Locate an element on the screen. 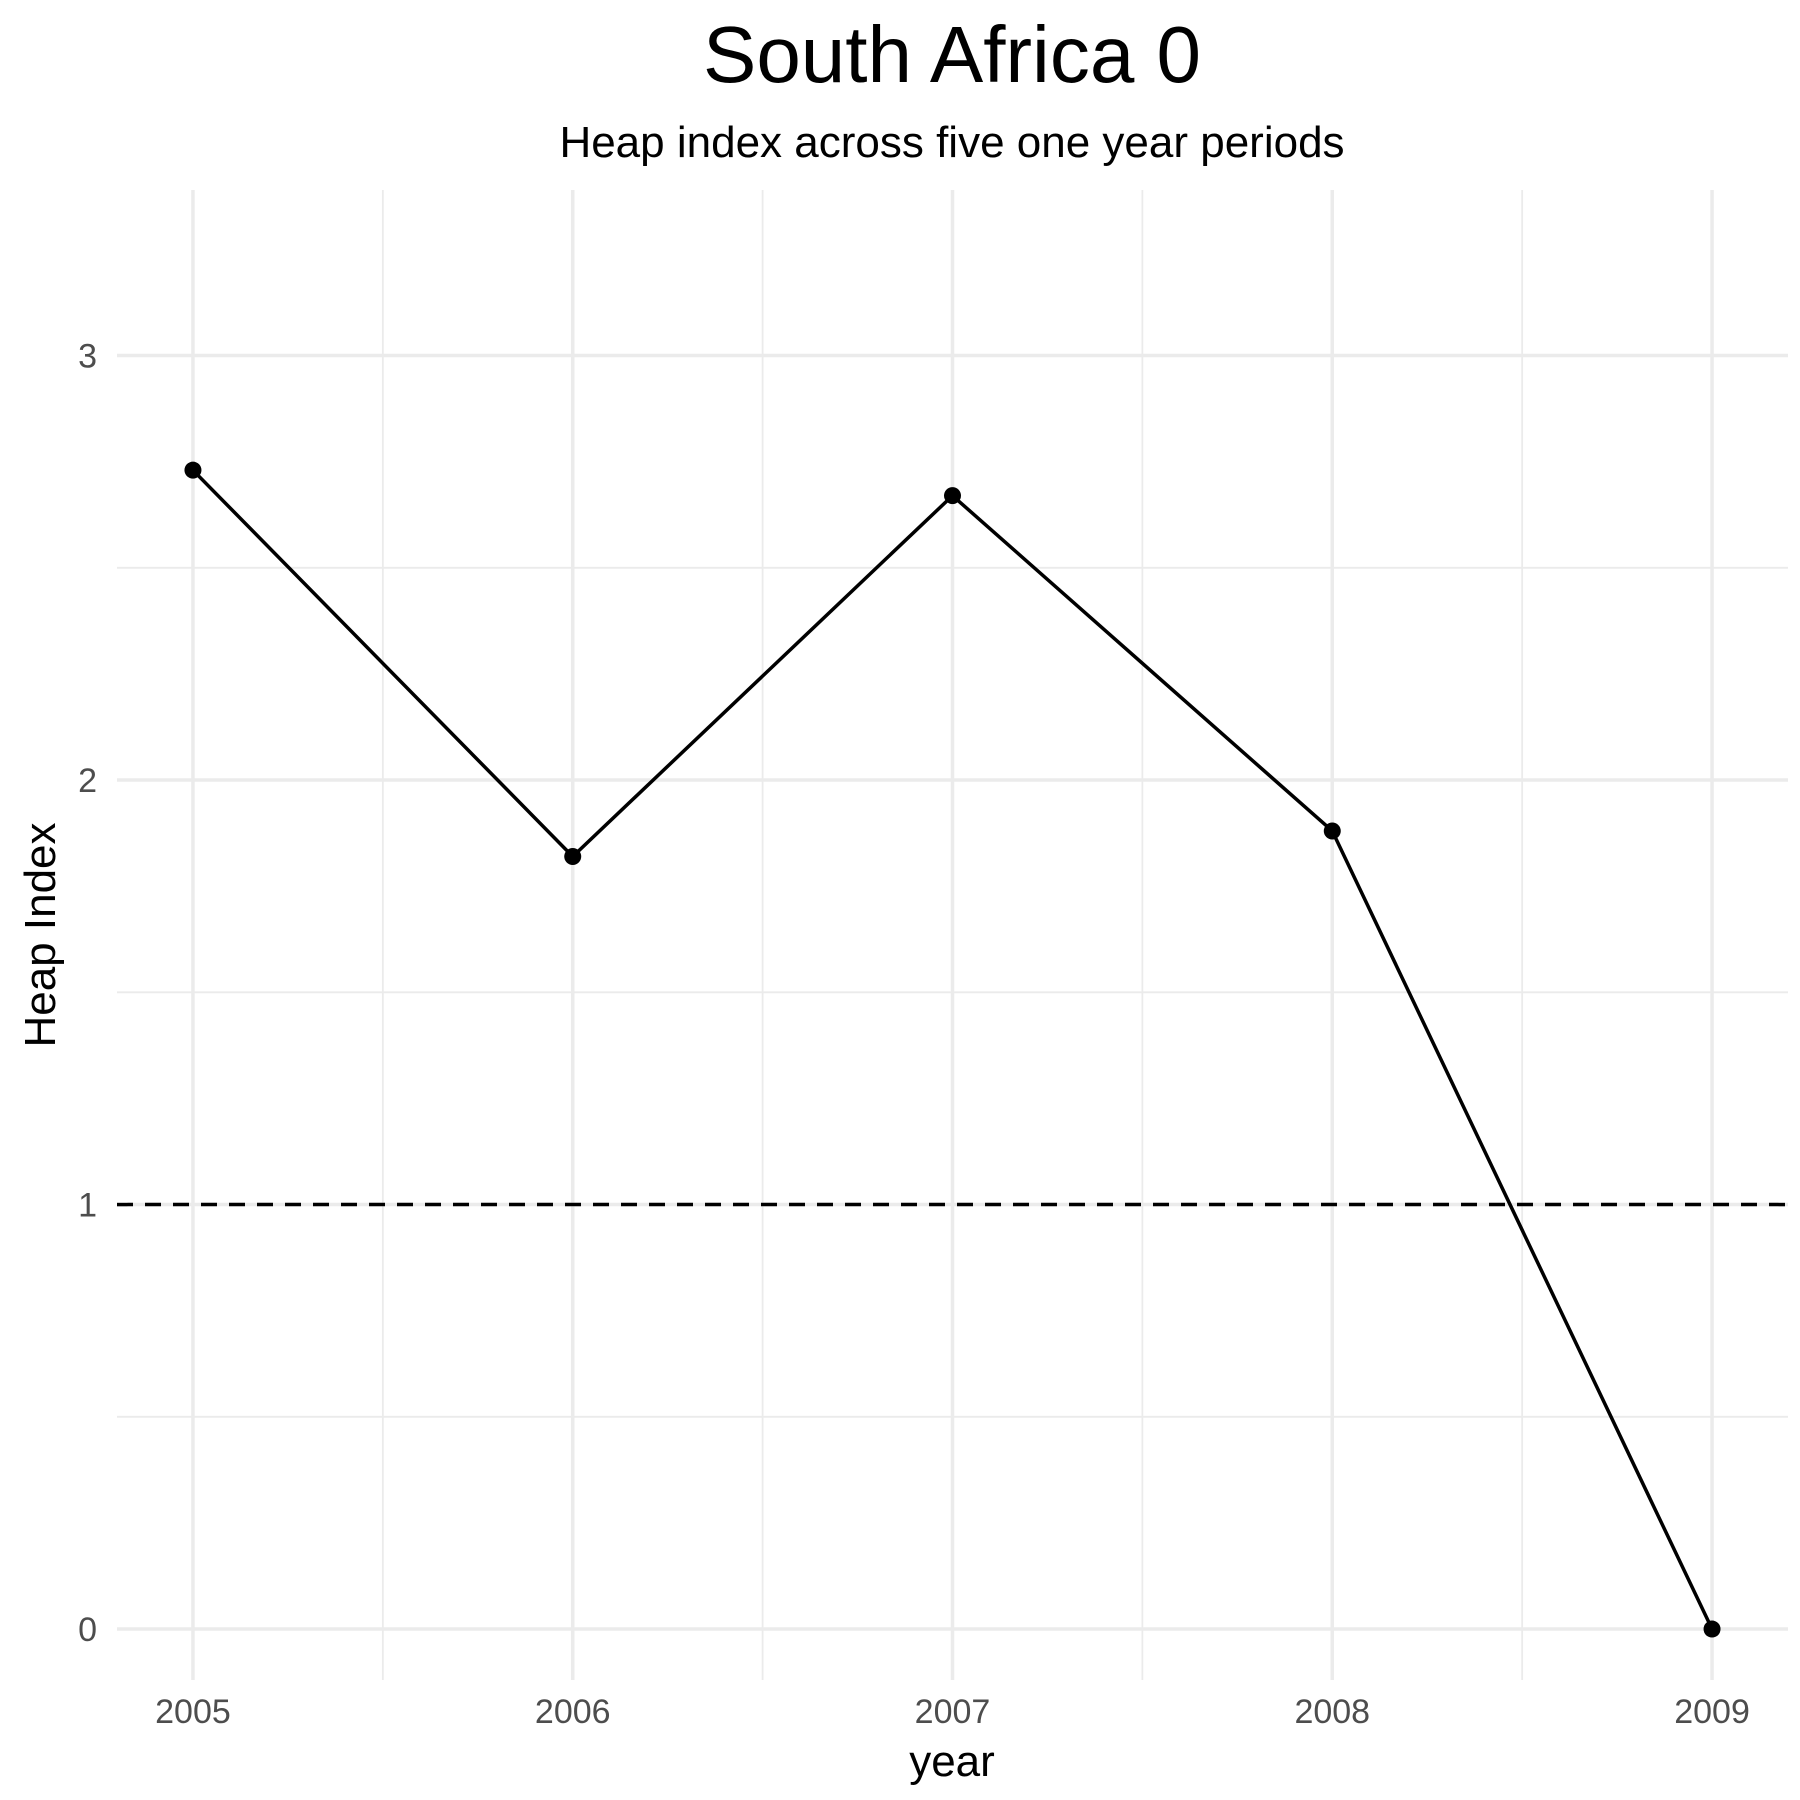 This screenshot has width=1800, height=1800. x-tick-label: 2009 is located at coordinates (1712, 1712).